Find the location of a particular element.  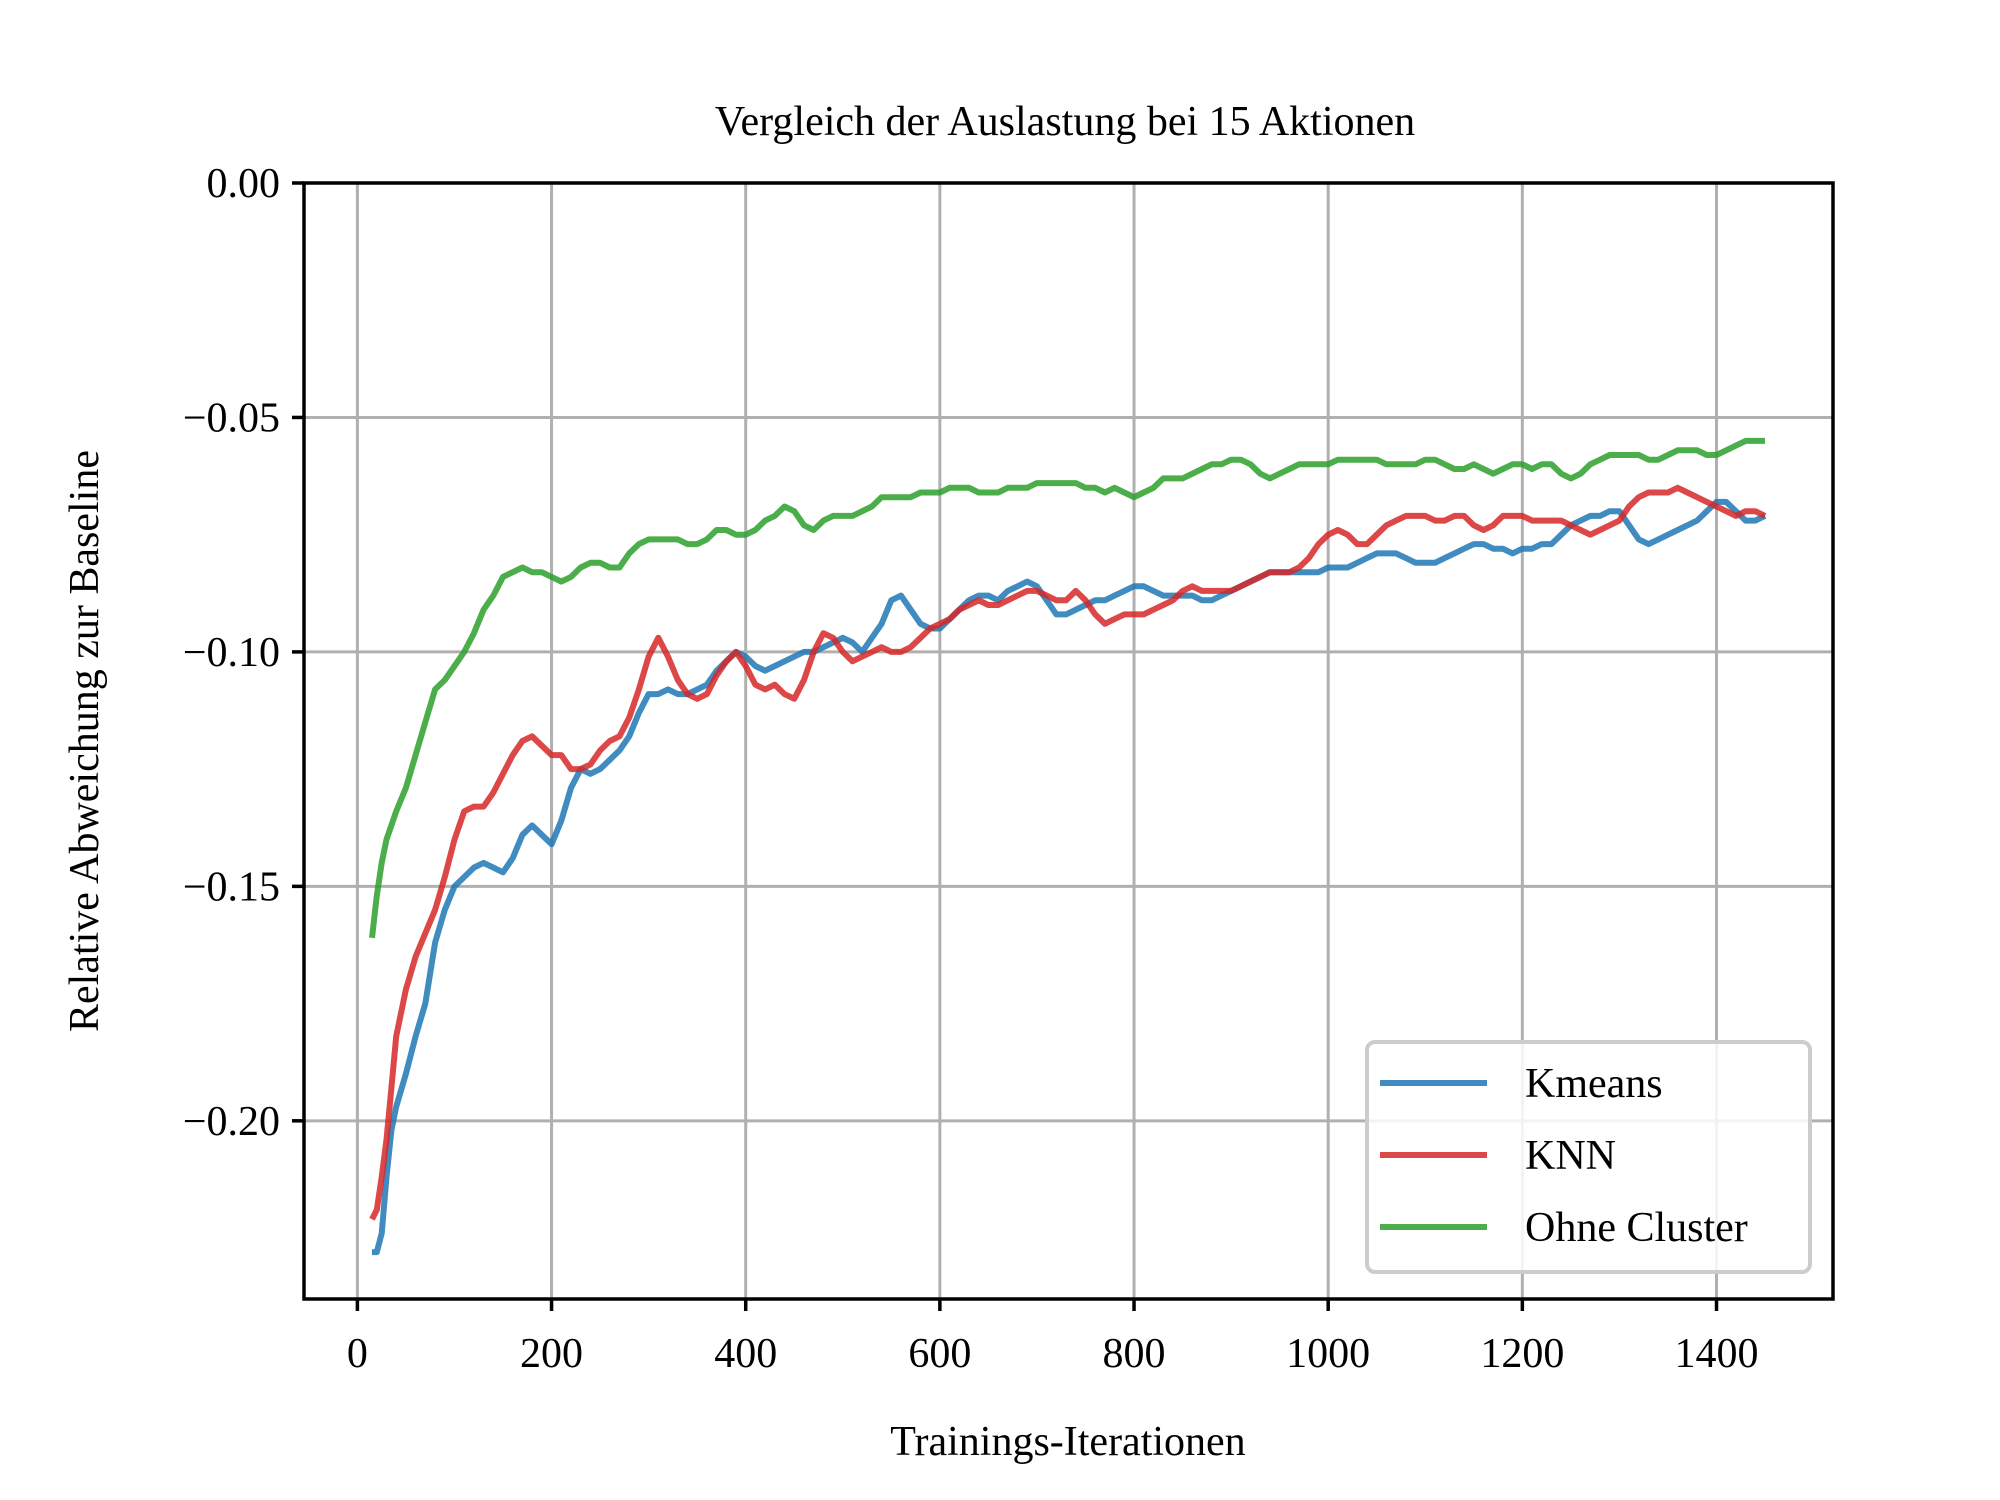

legend-box is located at coordinates (1588, 1157).